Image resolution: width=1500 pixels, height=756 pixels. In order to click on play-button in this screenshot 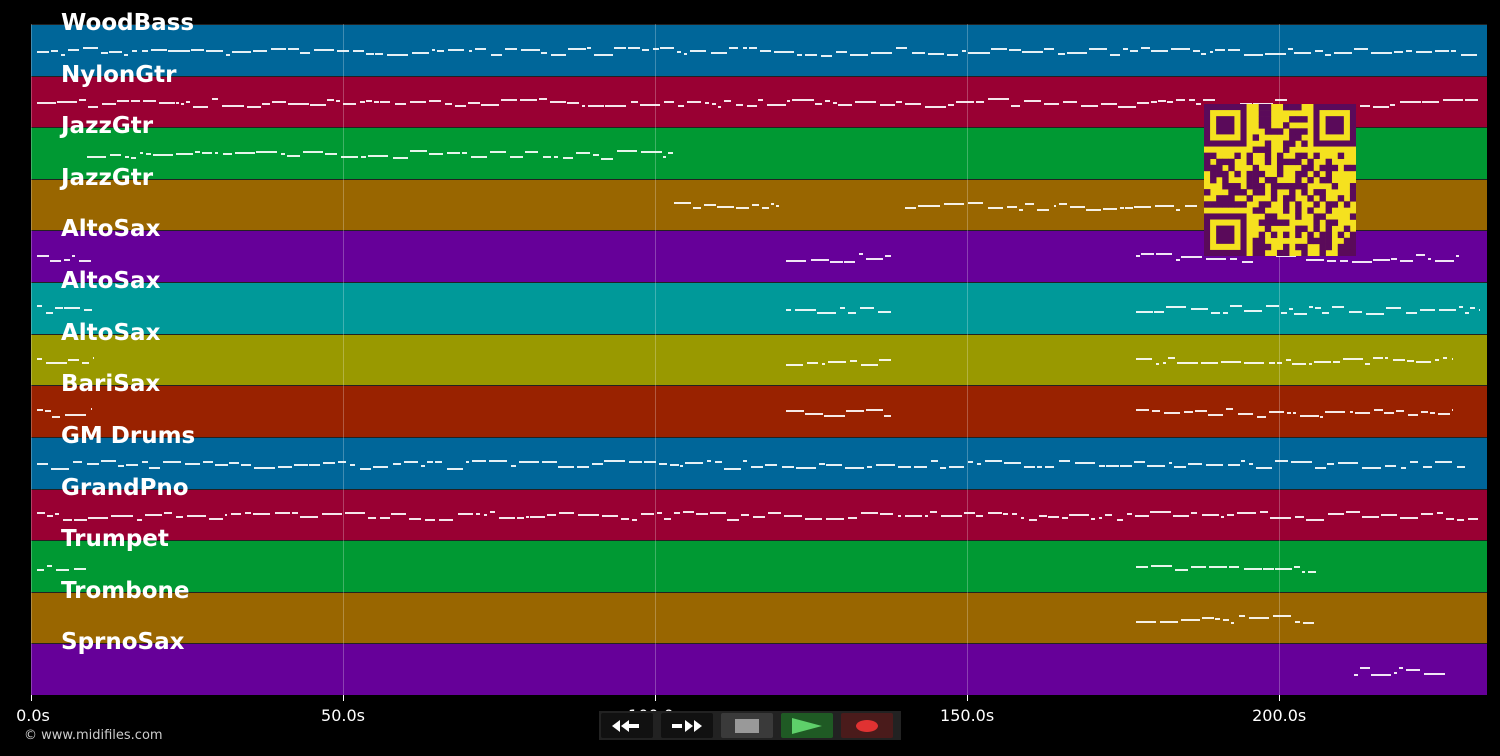, I will do `click(807, 725)`.